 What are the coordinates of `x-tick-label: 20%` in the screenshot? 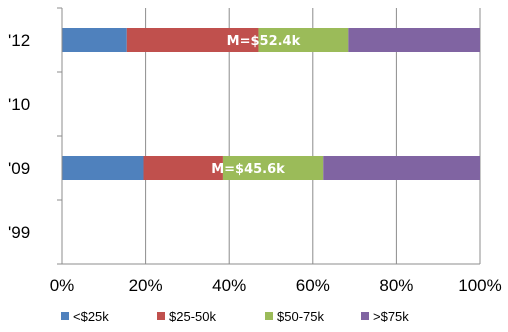 It's located at (146, 285).